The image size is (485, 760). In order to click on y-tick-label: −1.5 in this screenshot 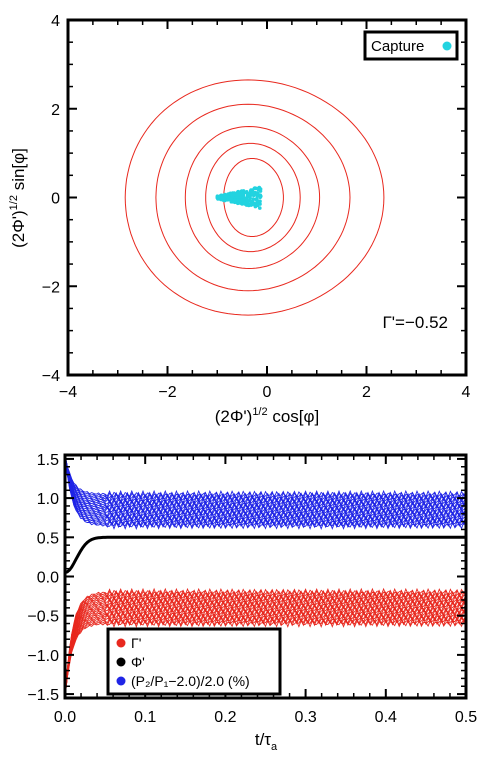, I will do `click(43, 695)`.